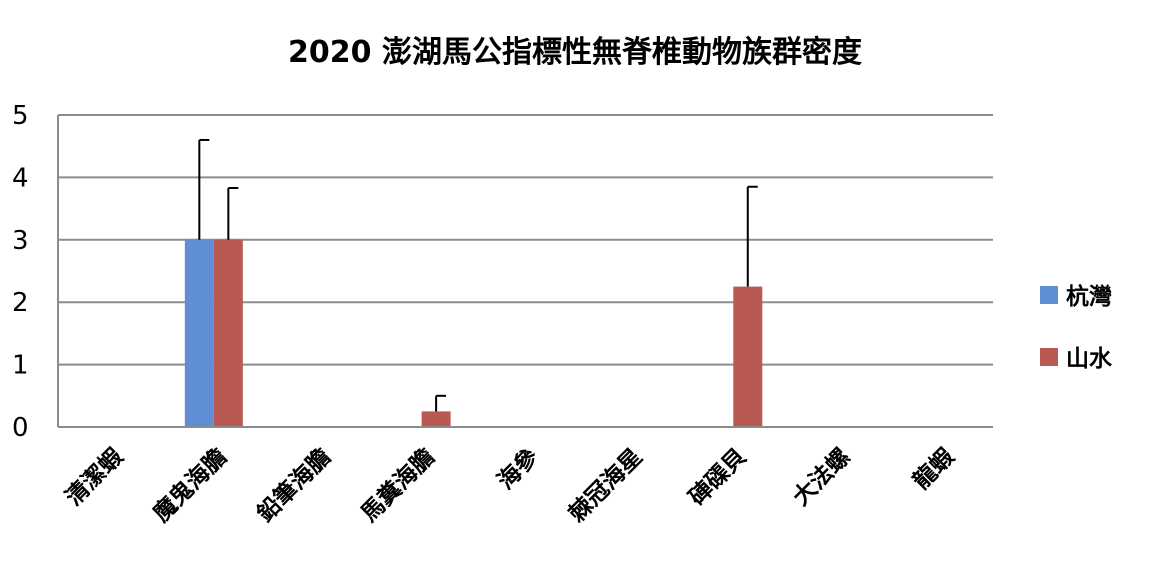 The image size is (1150, 578). What do you see at coordinates (1089, 359) in the screenshot?
I see `legend-label-1: 山水` at bounding box center [1089, 359].